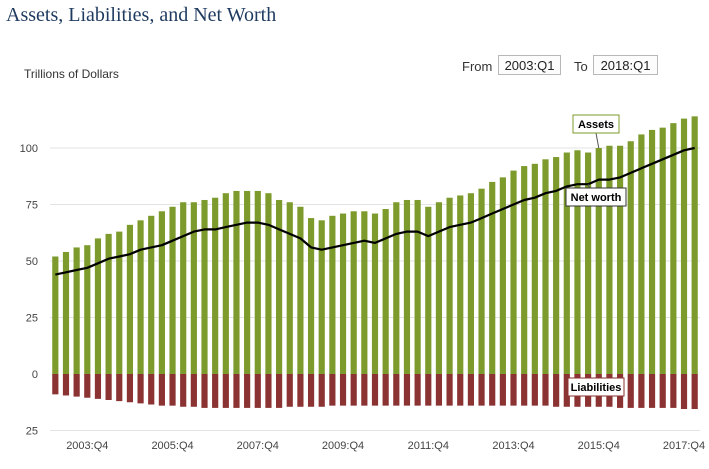 This screenshot has height=469, width=709. Describe the element at coordinates (141, 15) in the screenshot. I see `chart-title: Assets, Liabilities, and Net Worth` at that location.